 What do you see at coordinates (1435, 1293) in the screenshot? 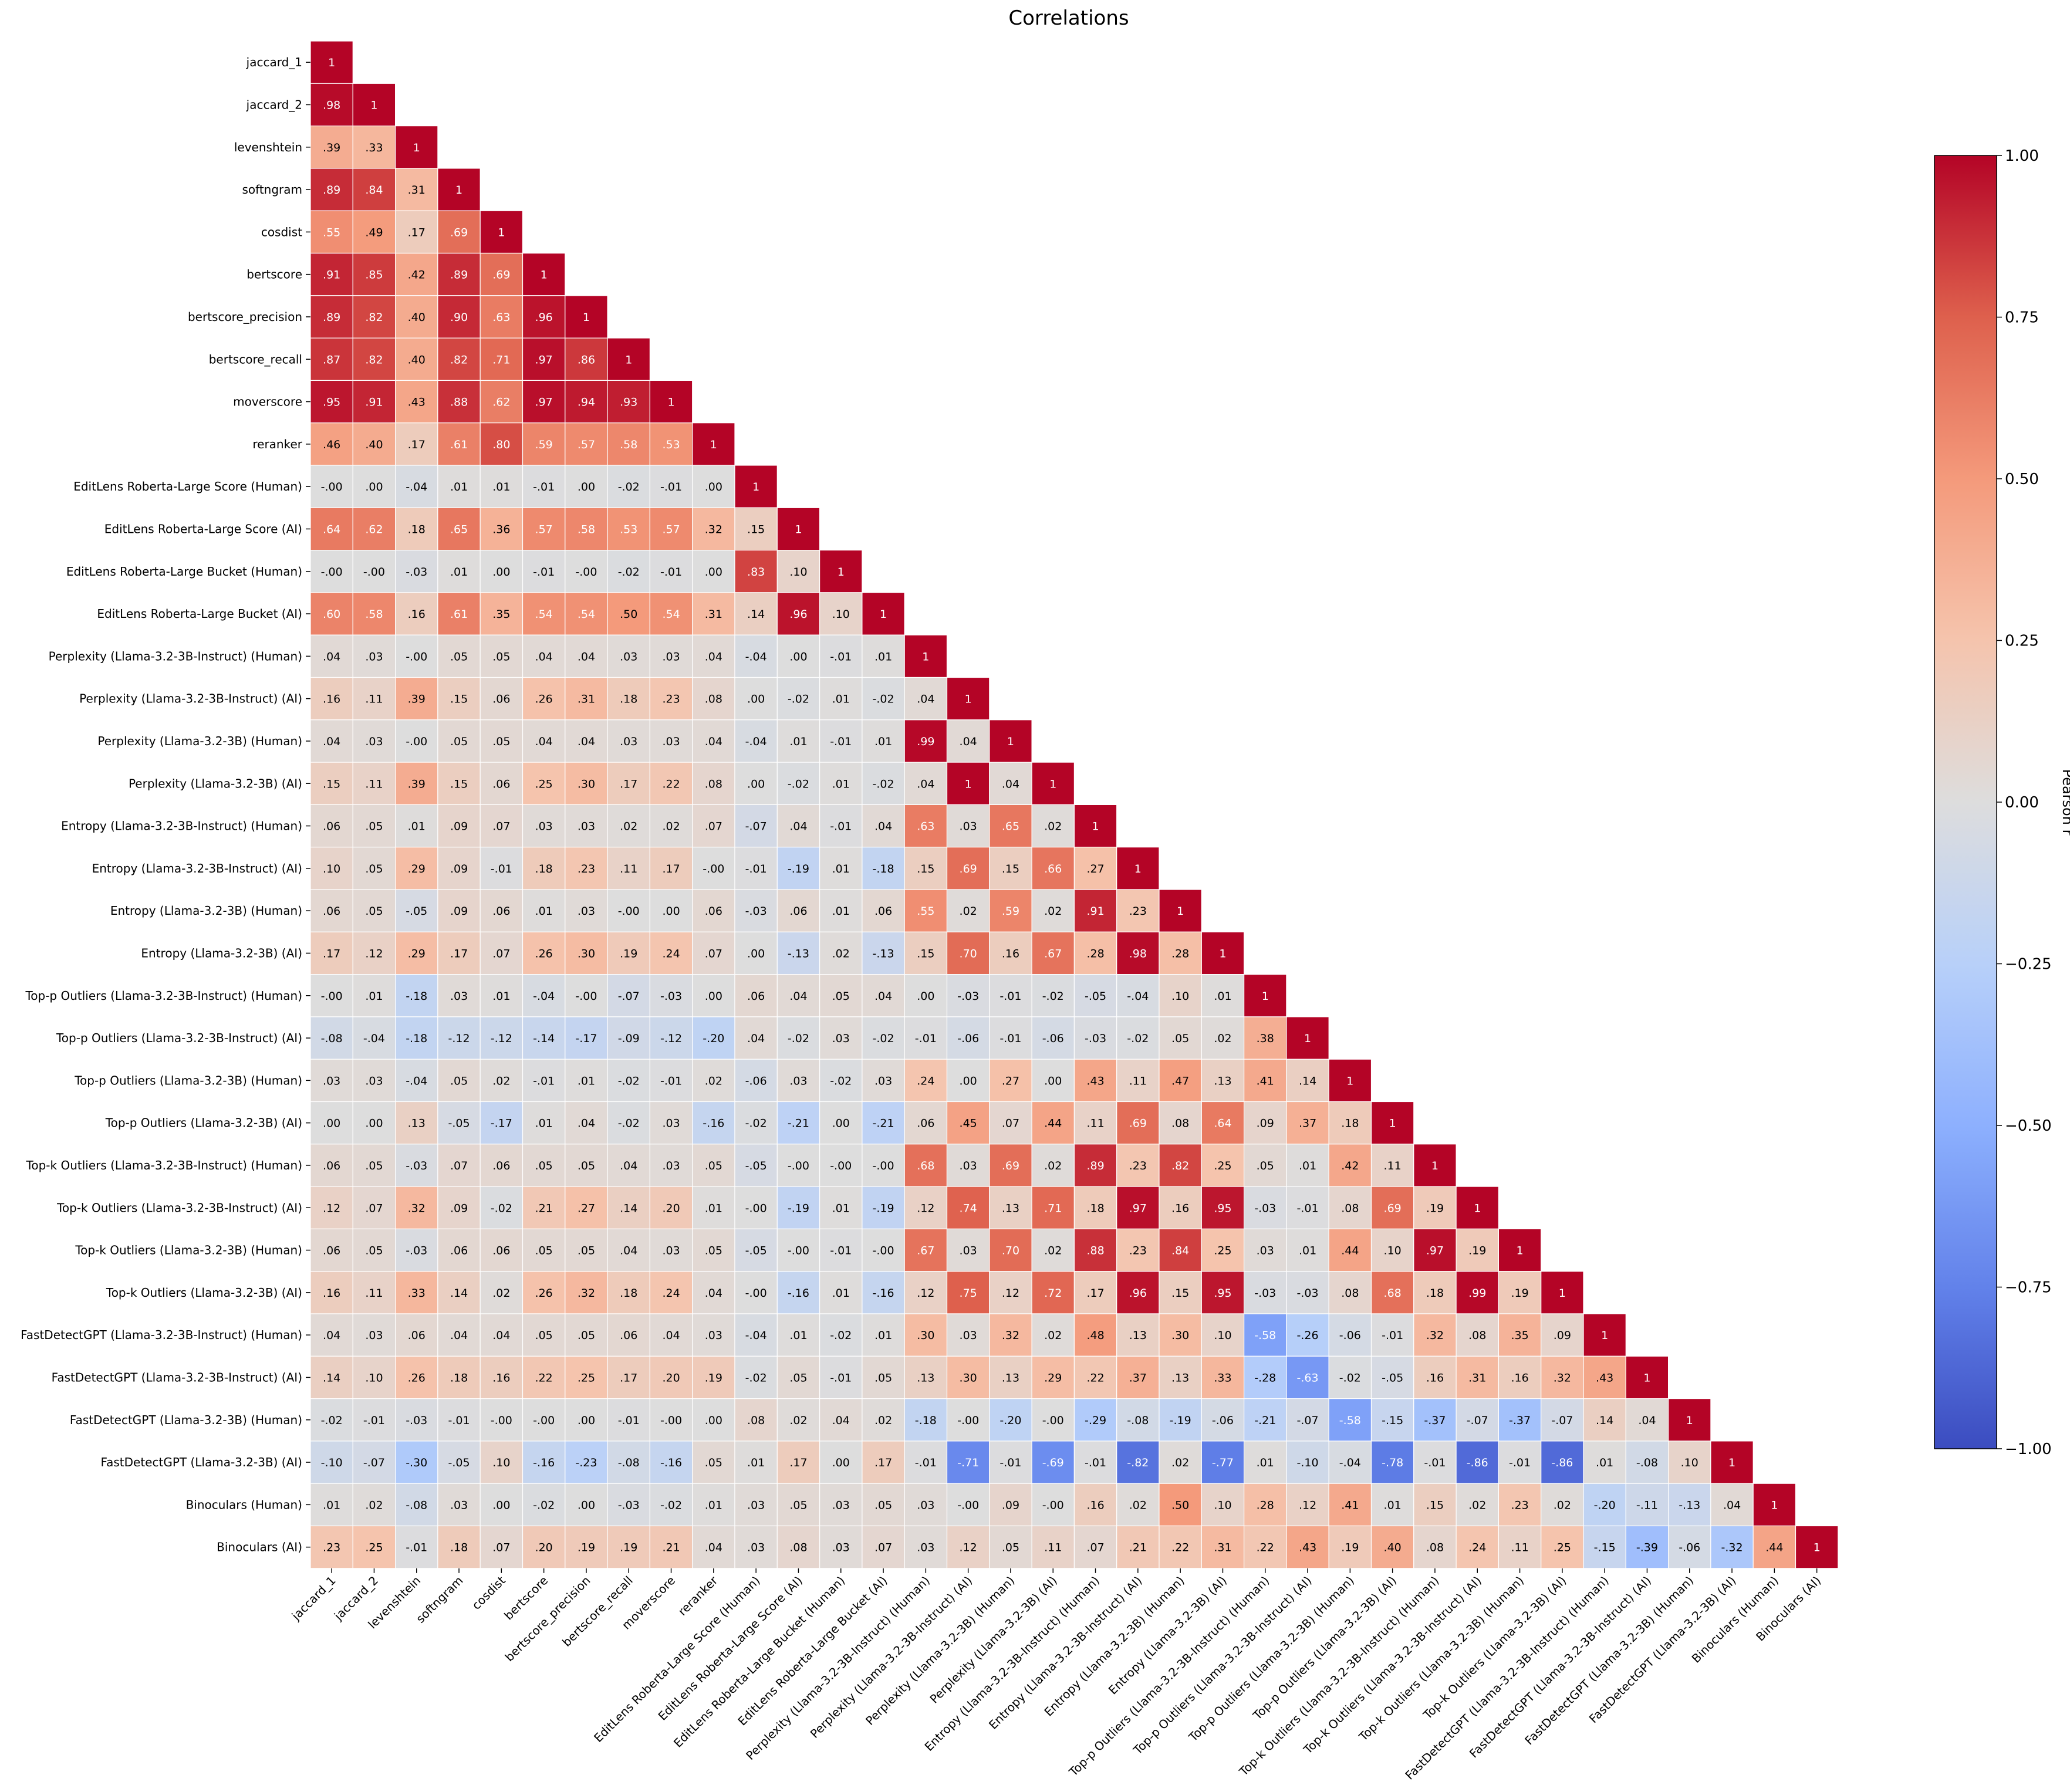
I see `cell-value-label: .18` at bounding box center [1435, 1293].